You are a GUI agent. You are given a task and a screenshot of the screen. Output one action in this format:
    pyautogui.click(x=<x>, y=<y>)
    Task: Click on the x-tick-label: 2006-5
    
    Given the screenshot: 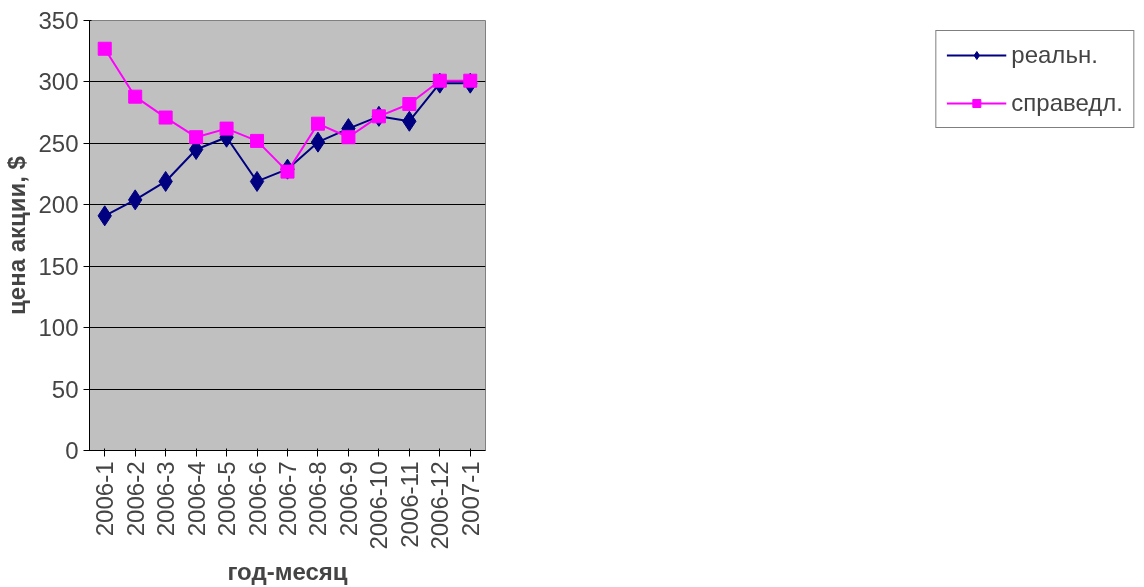 What is the action you would take?
    pyautogui.click(x=227, y=499)
    